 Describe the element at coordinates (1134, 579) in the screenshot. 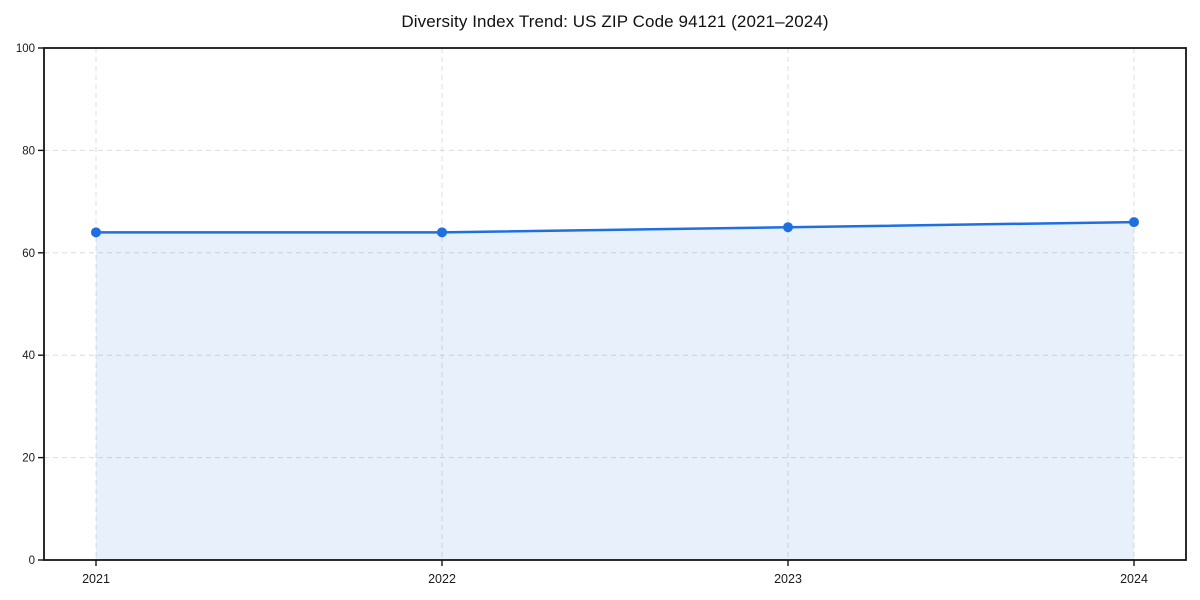

I see `x-tick-label: 2024` at that location.